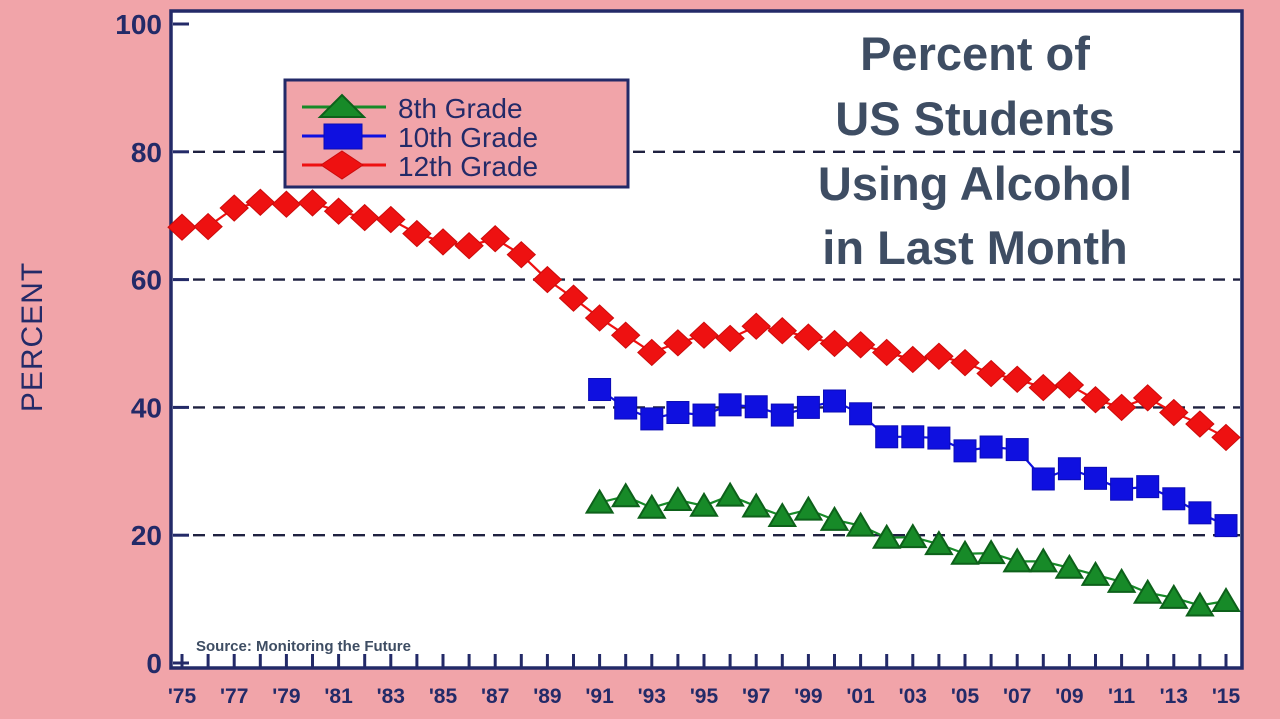  What do you see at coordinates (974, 118) in the screenshot?
I see `chart-title-line-2: US Students` at bounding box center [974, 118].